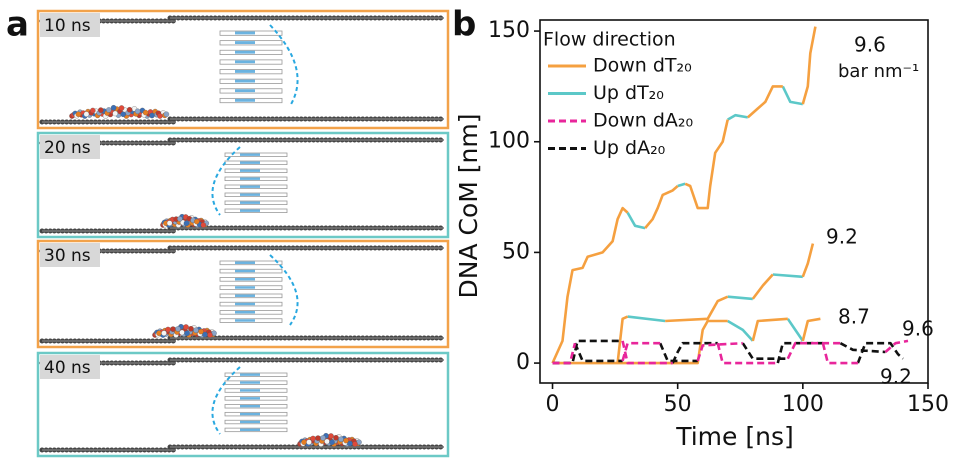 The width and height of the screenshot is (965, 458). I want to click on y-tick-label: 0, so click(523, 362).